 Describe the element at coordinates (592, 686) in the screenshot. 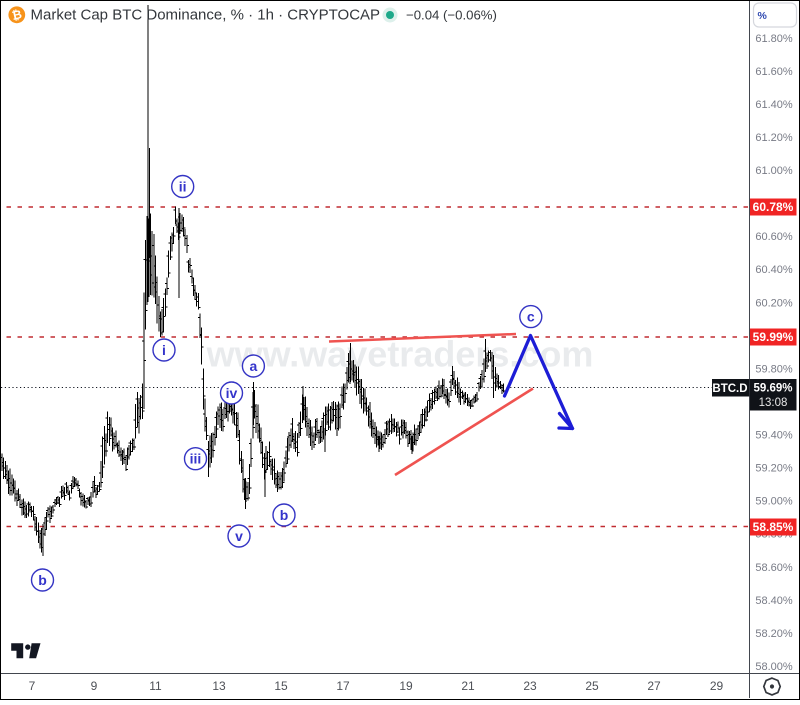

I see `svg-text: 25` at that location.